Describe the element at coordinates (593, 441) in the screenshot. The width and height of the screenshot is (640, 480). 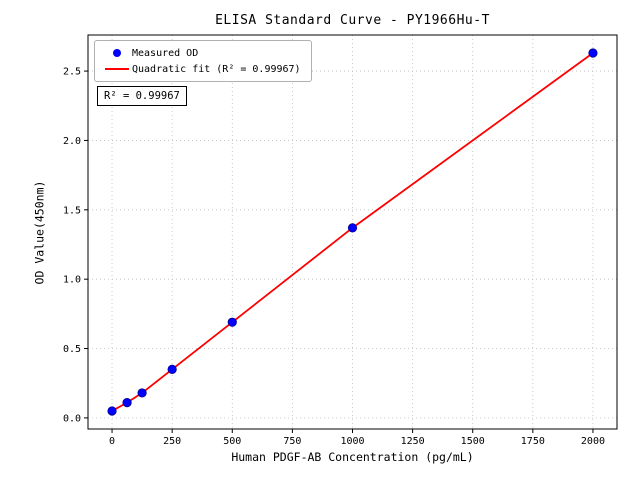
I see `x-tick-label: 2000` at that location.